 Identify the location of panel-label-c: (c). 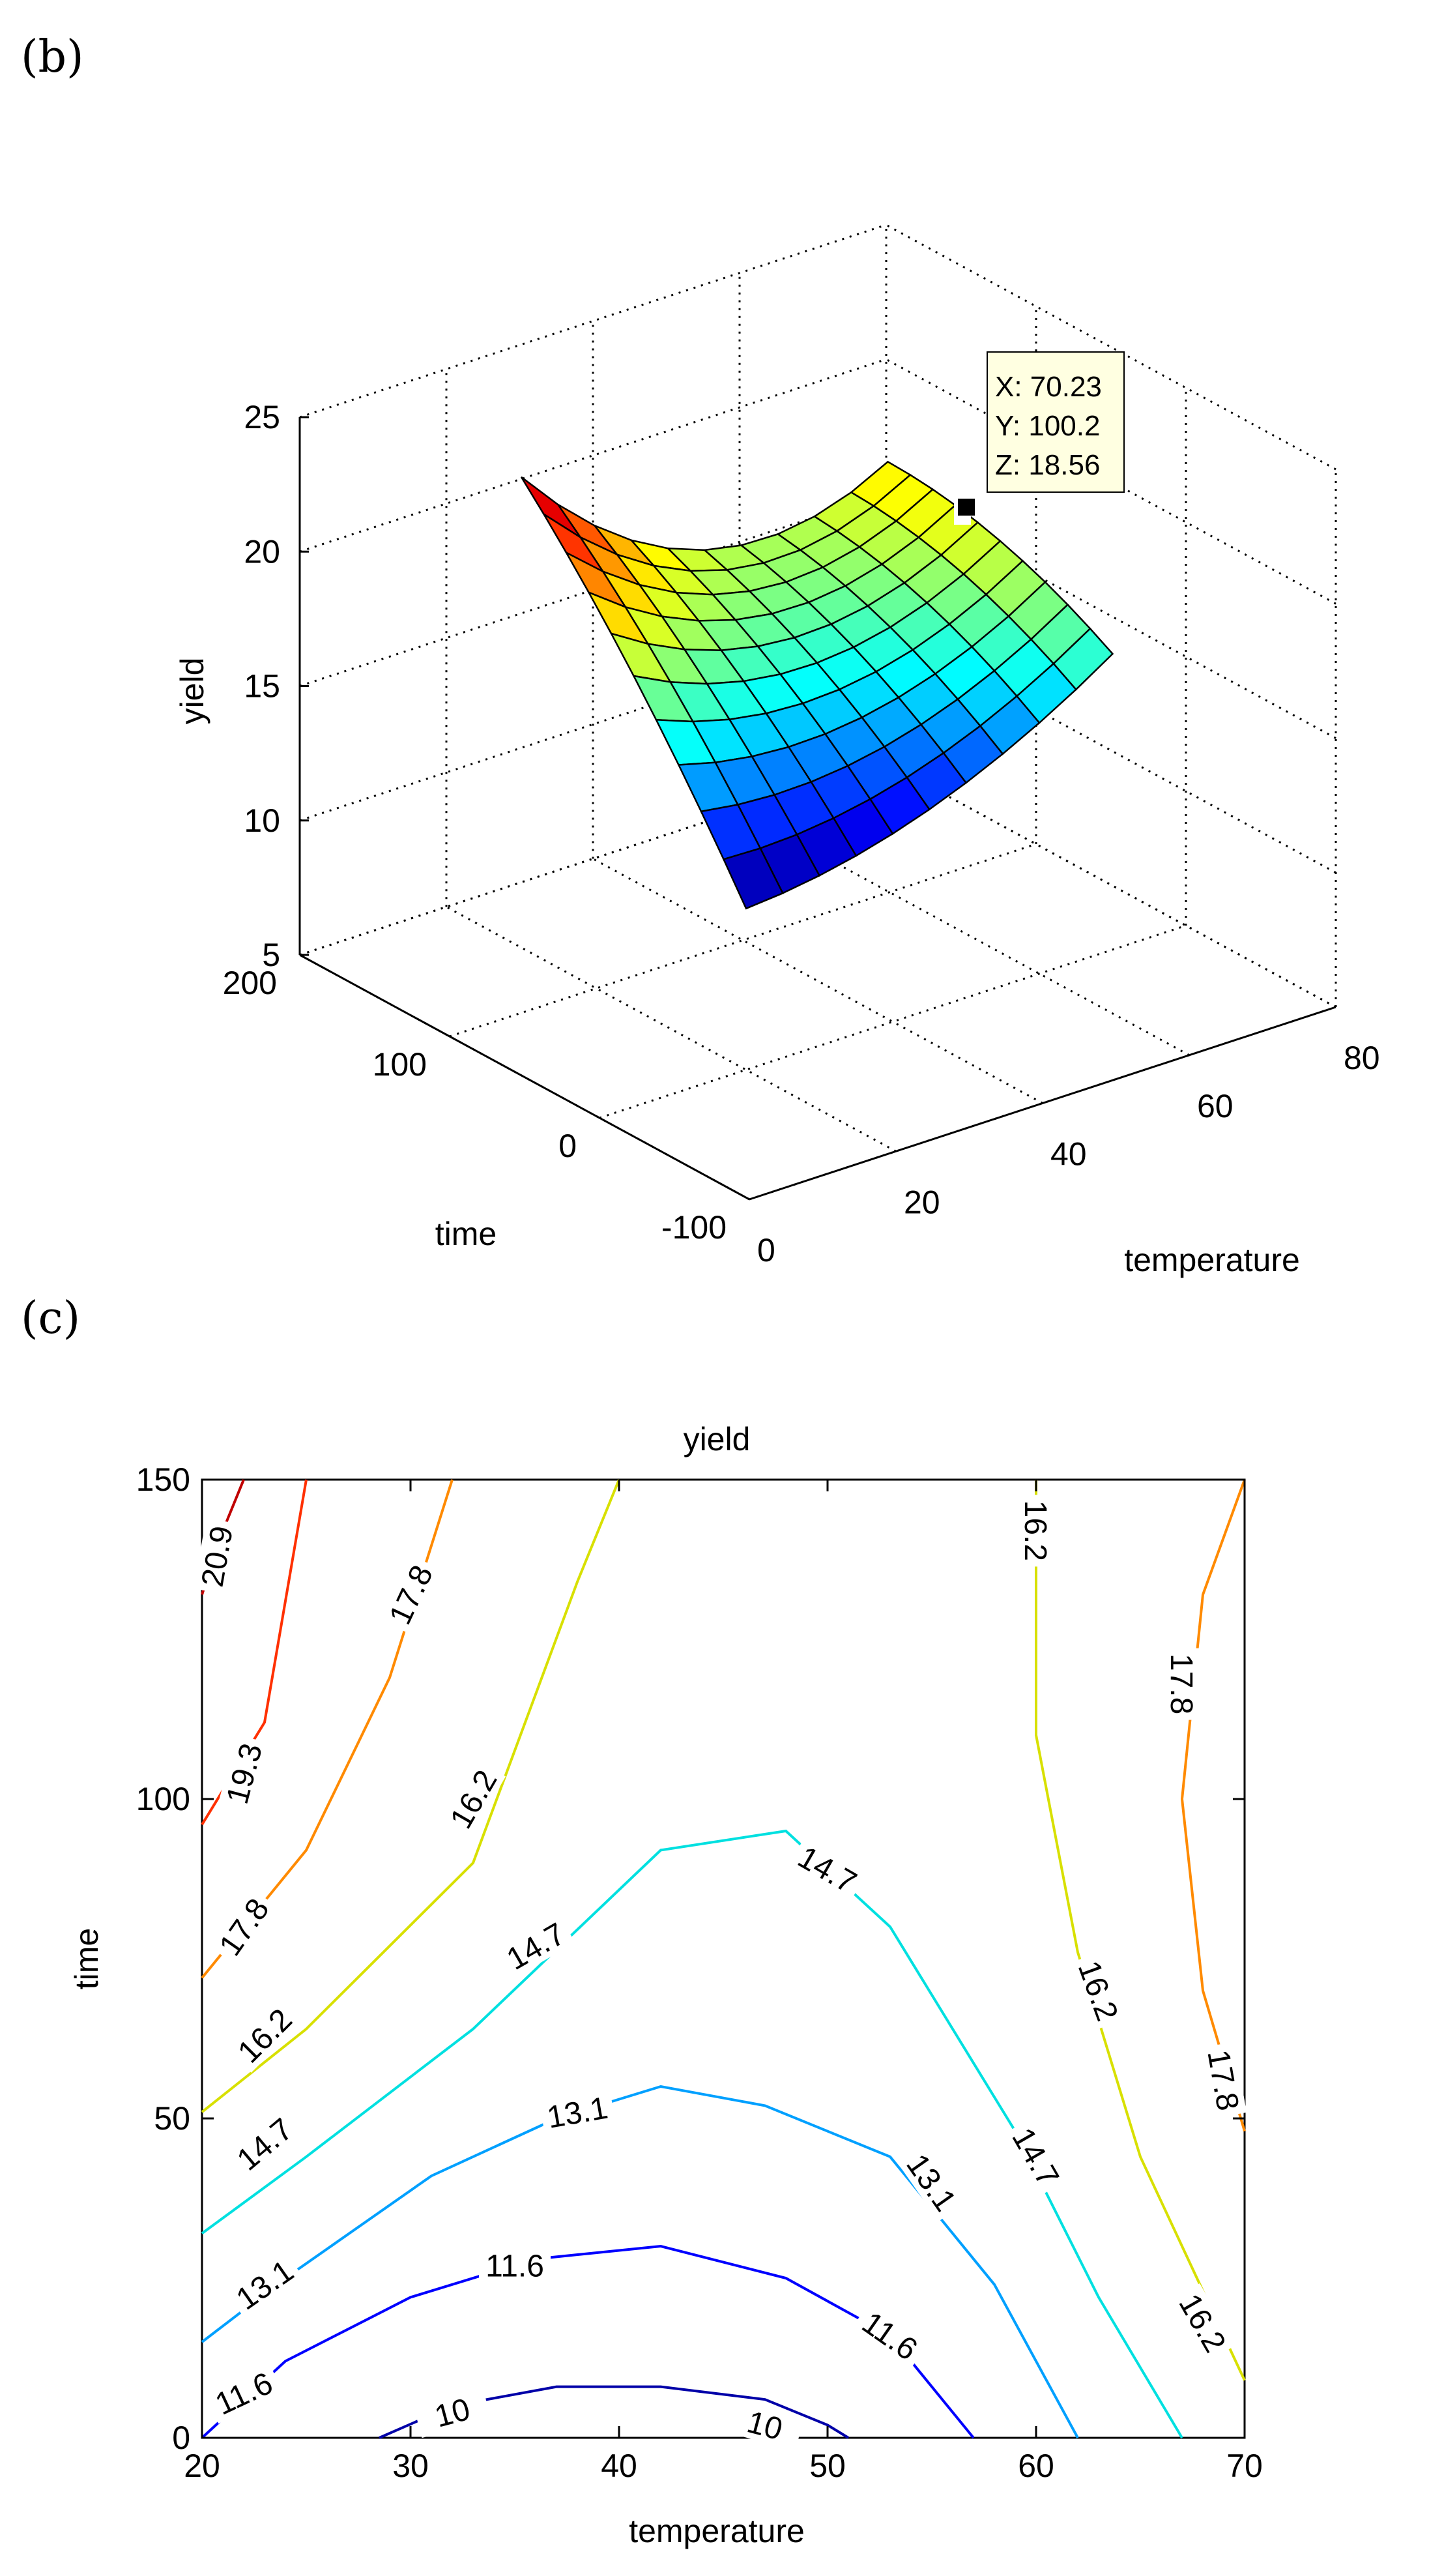
(50, 1318).